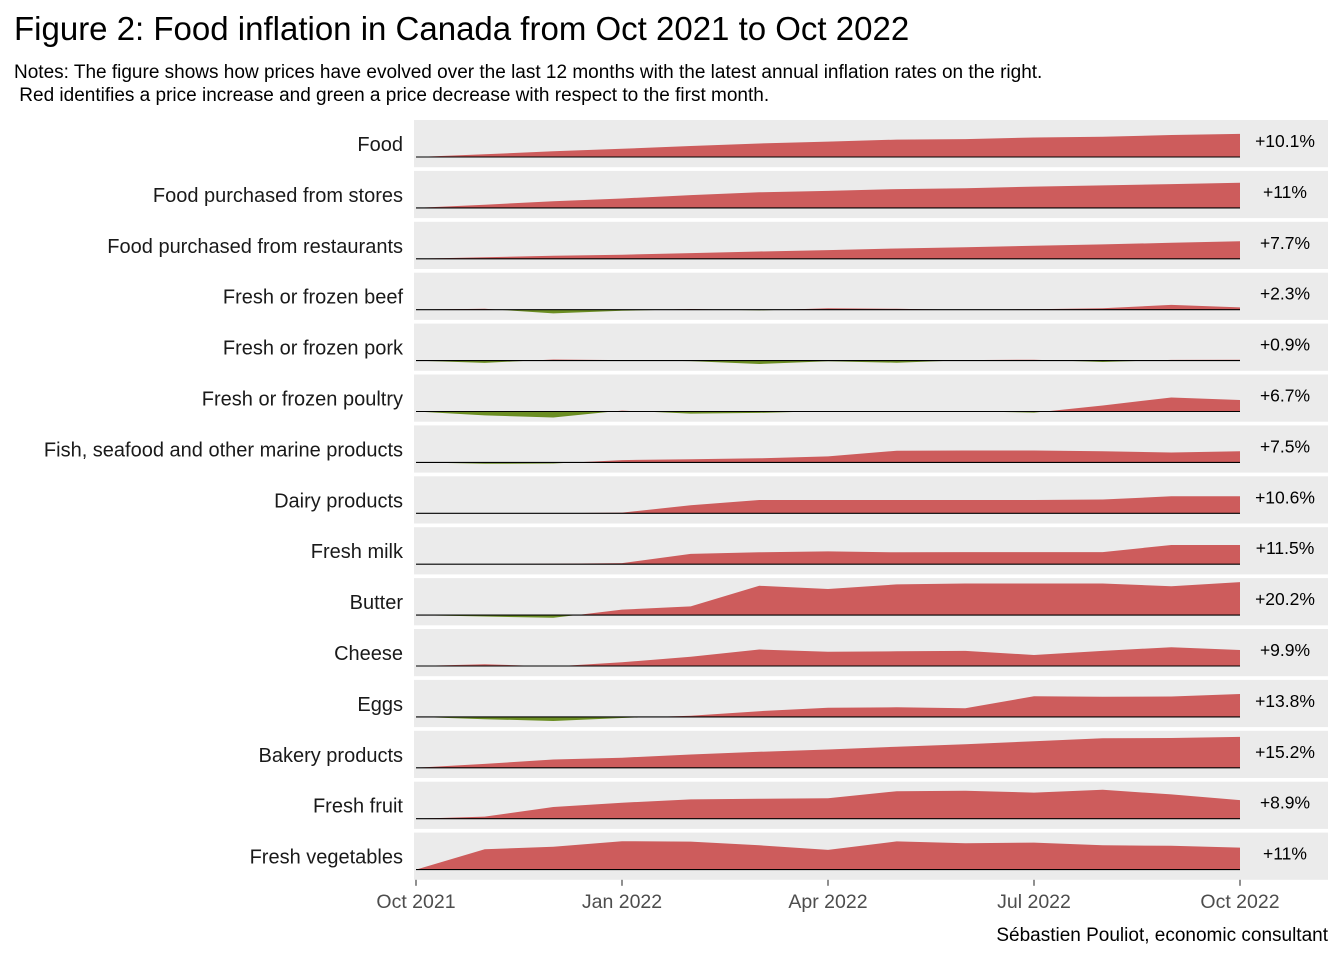 Image resolution: width=1344 pixels, height=960 pixels. What do you see at coordinates (1285, 752) in the screenshot?
I see `inflation-label-bakery-products: +15.2%` at bounding box center [1285, 752].